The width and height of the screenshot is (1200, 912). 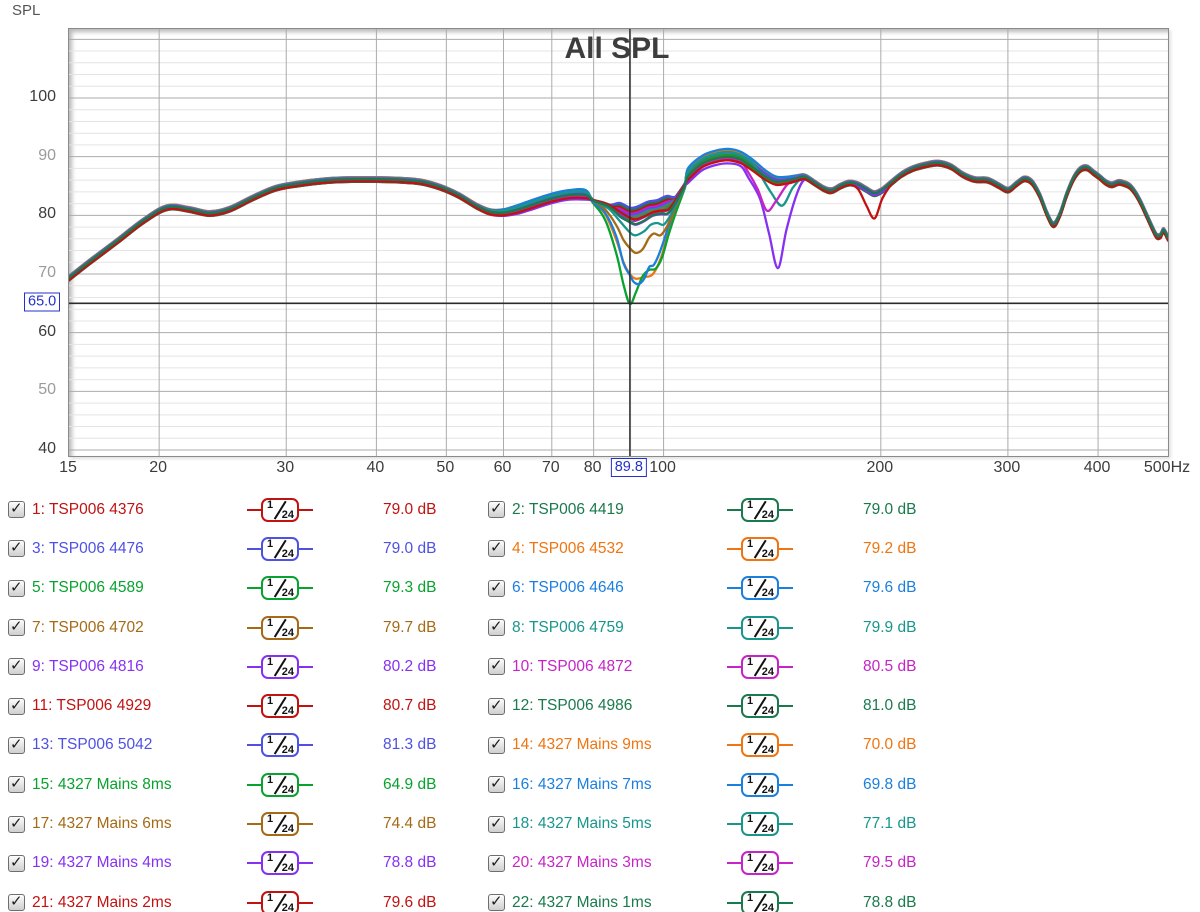 I want to click on legend-row-14: ✓ 14: 4327 Mains 9ms 1 24 70.0 dB, so click(x=720, y=745).